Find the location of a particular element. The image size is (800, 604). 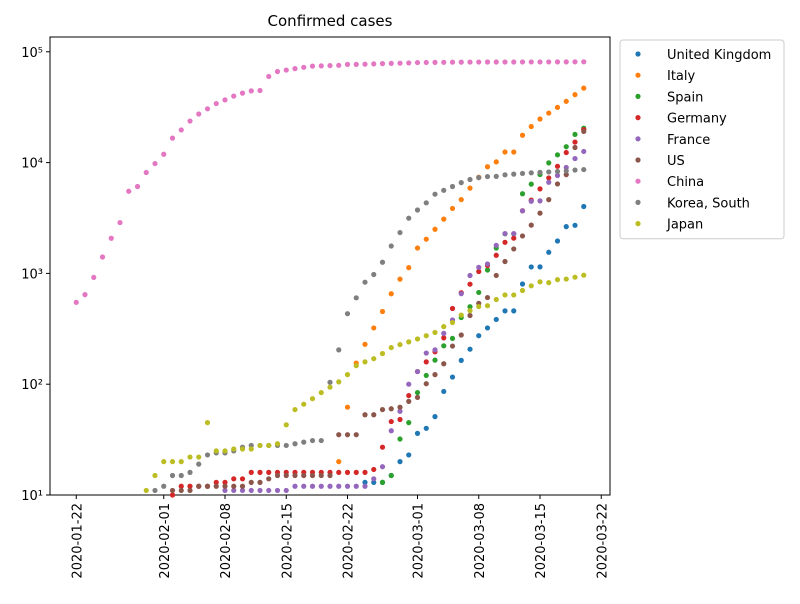

legend-label: United Kingdom is located at coordinates (719, 55).